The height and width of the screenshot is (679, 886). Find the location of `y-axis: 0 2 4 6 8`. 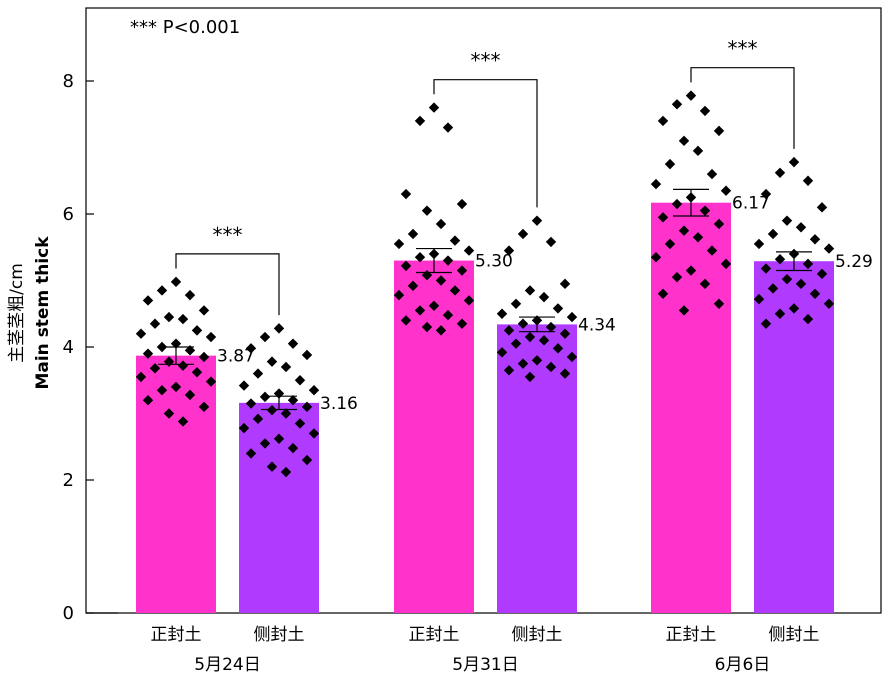

y-axis: 0 2 4 6 8 is located at coordinates (90, 347).